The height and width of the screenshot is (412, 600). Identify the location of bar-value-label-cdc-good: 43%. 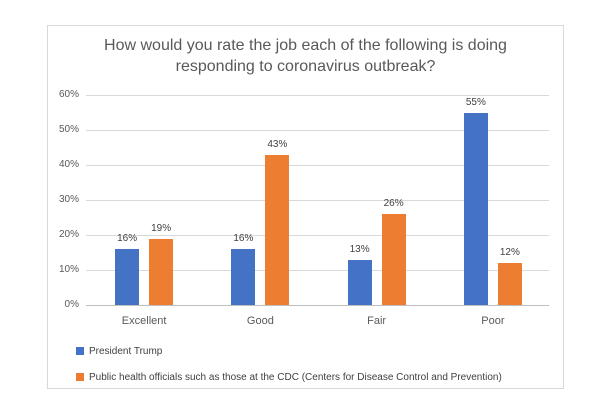
(277, 144).